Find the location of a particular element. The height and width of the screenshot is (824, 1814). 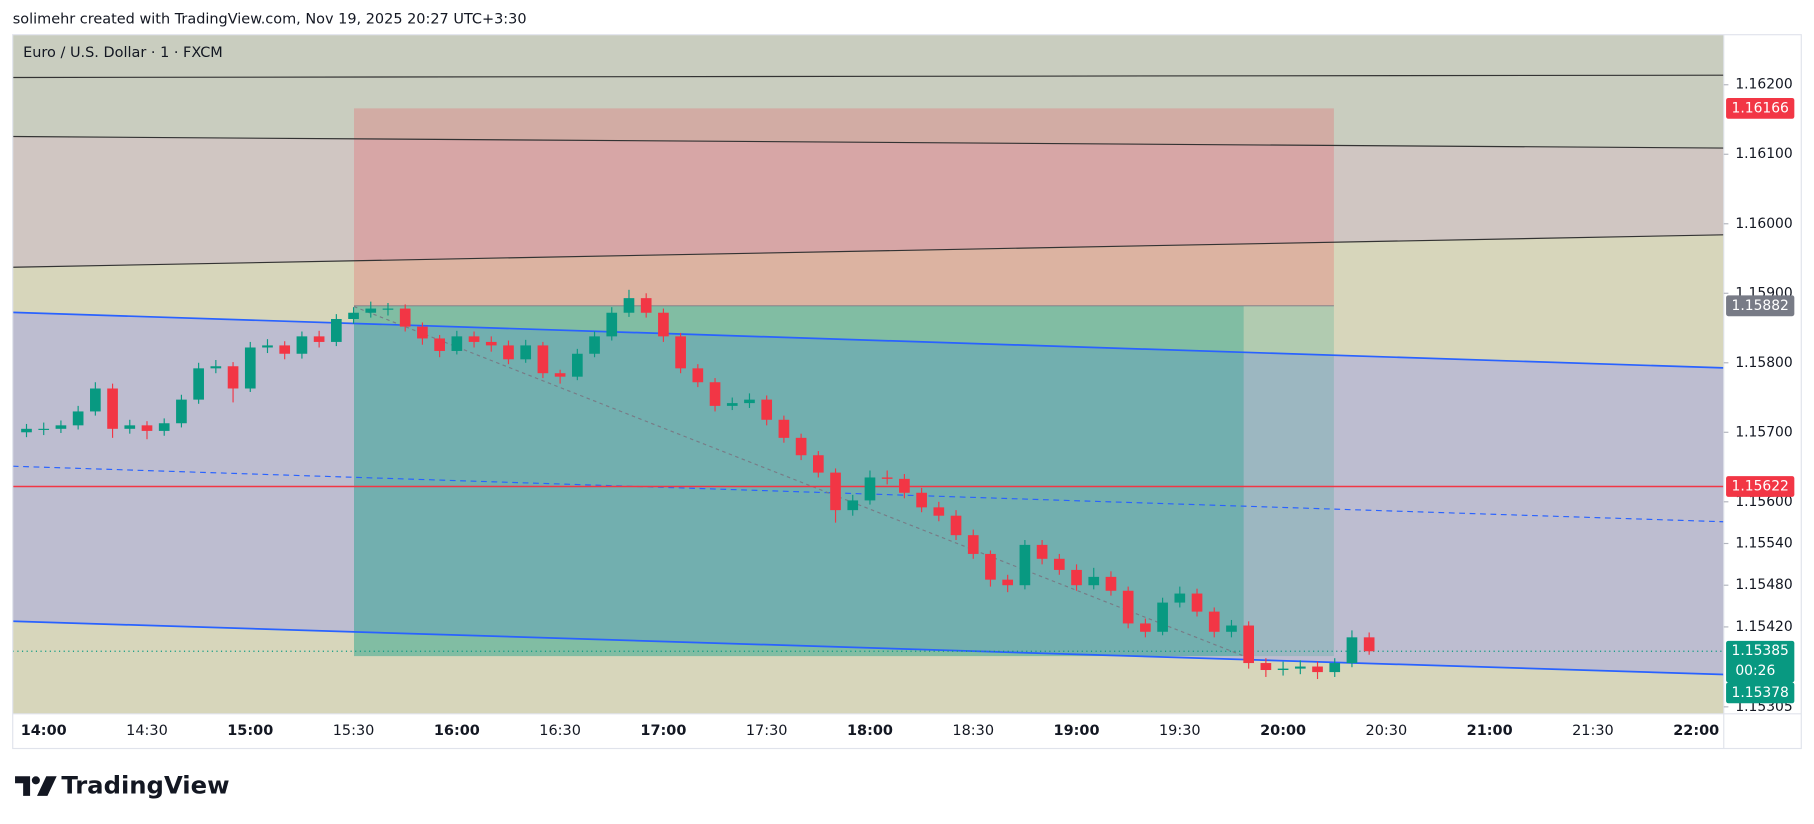

x-tick-label: 19:30 is located at coordinates (1180, 731).